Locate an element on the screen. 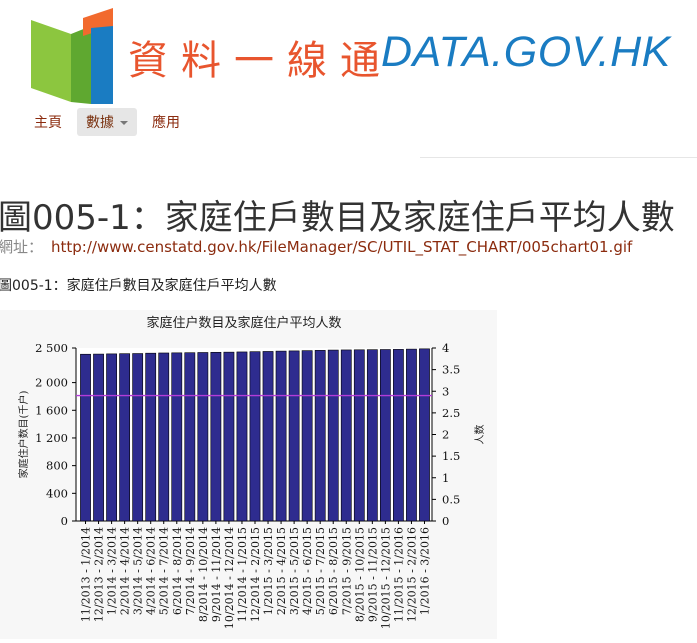 The width and height of the screenshot is (697, 643). y2-tick-label: 0 is located at coordinates (445, 521).